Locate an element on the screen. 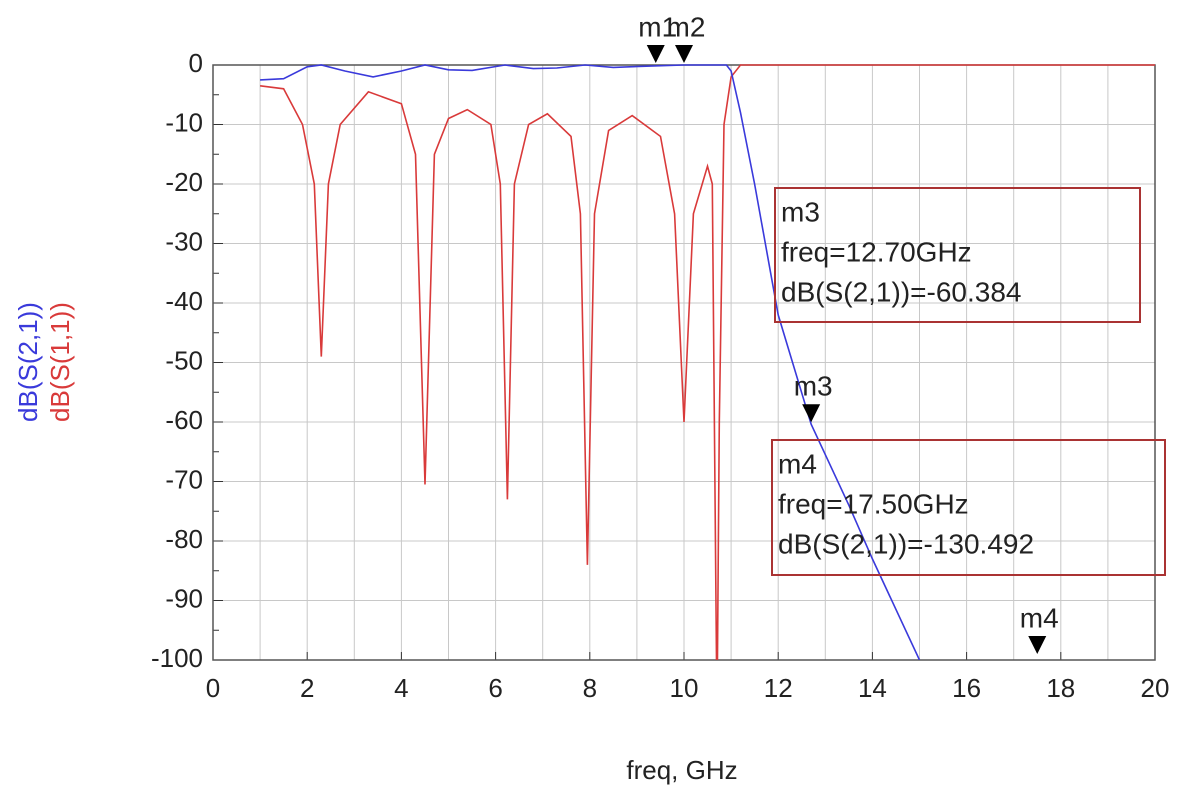  y-tick-label: -80 is located at coordinates (184, 539).